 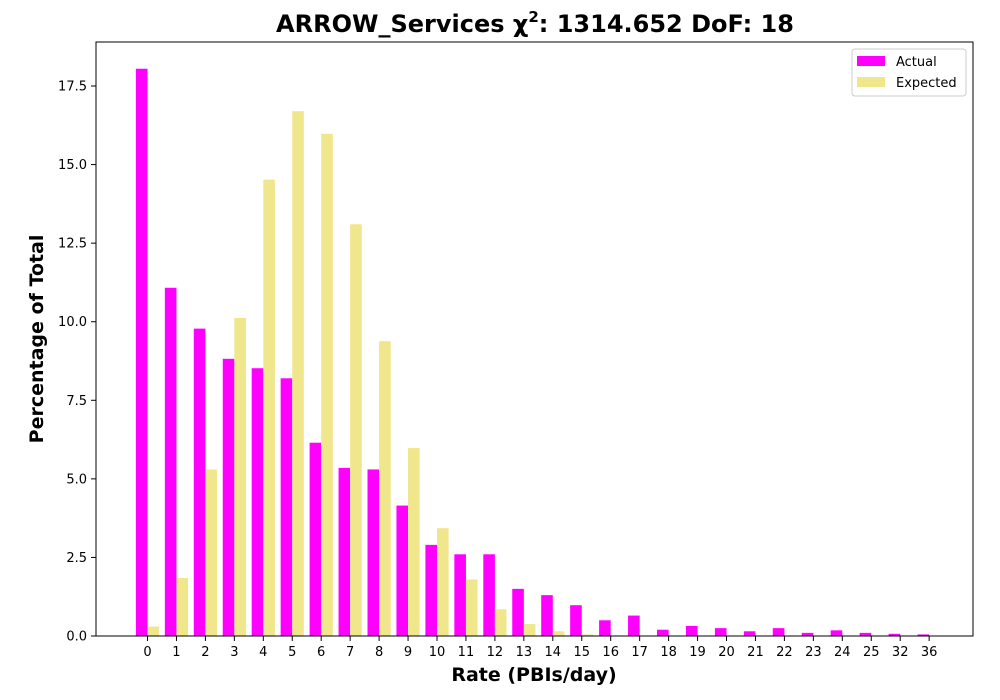 What do you see at coordinates (76, 558) in the screenshot?
I see `y-tick-label: 2.5` at bounding box center [76, 558].